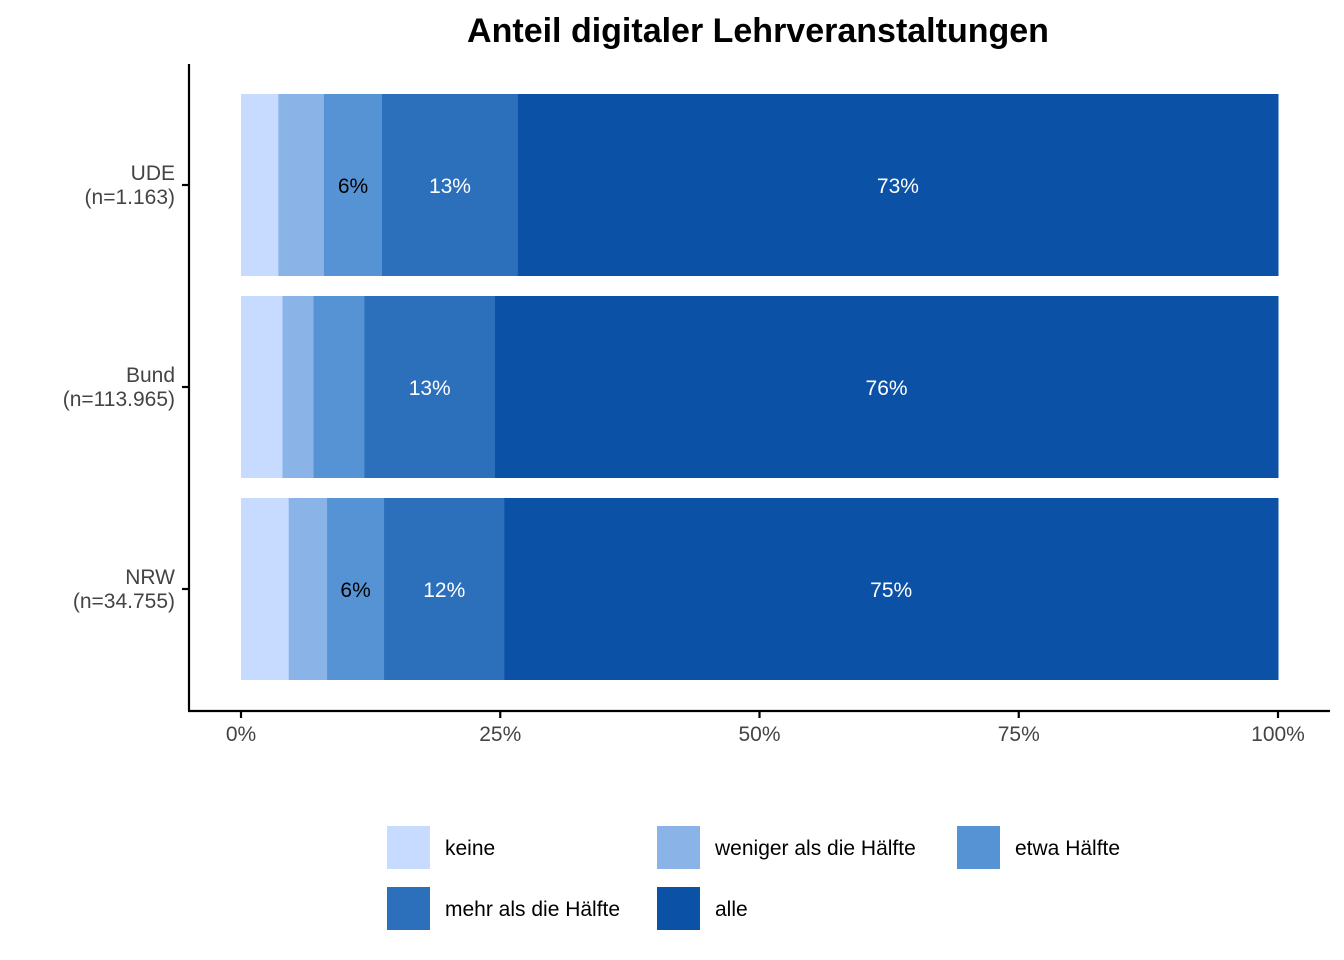  I want to click on category-label: (n=1.163), so click(130, 197).